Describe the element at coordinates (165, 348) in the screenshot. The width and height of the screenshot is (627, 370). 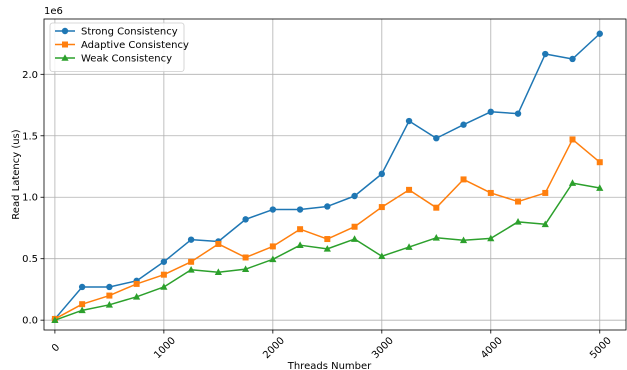
I see `x-tick-label: 1000` at that location.